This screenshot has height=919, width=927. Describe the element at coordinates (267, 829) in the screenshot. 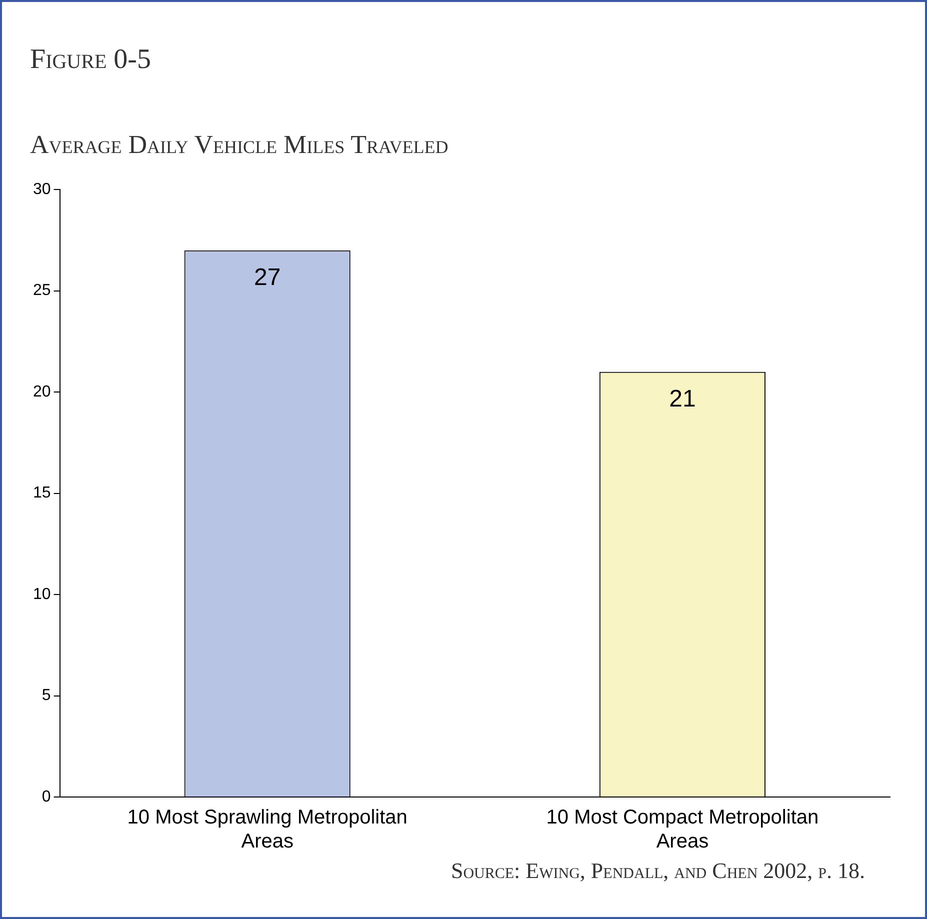

I see `x-tick-label: 10 Most Sprawling Metropolitan Areas` at that location.